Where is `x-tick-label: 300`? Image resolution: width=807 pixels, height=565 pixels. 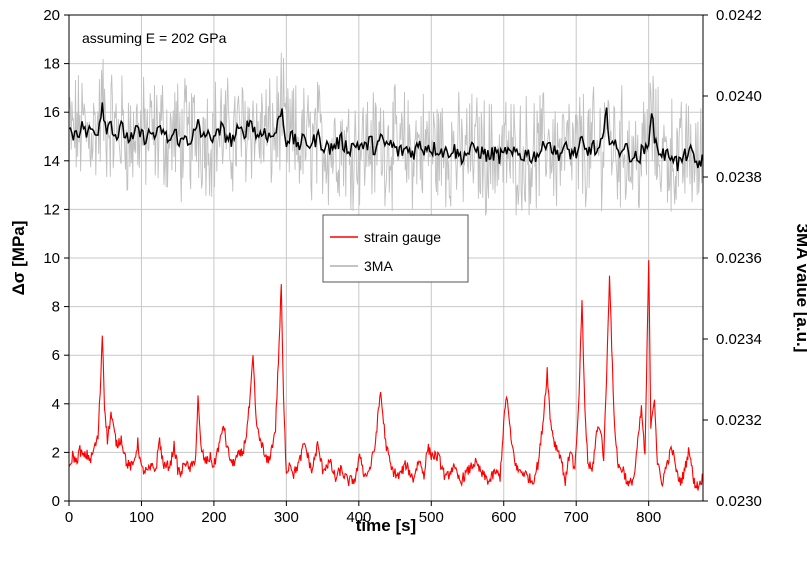 x-tick-label: 300 is located at coordinates (286, 517).